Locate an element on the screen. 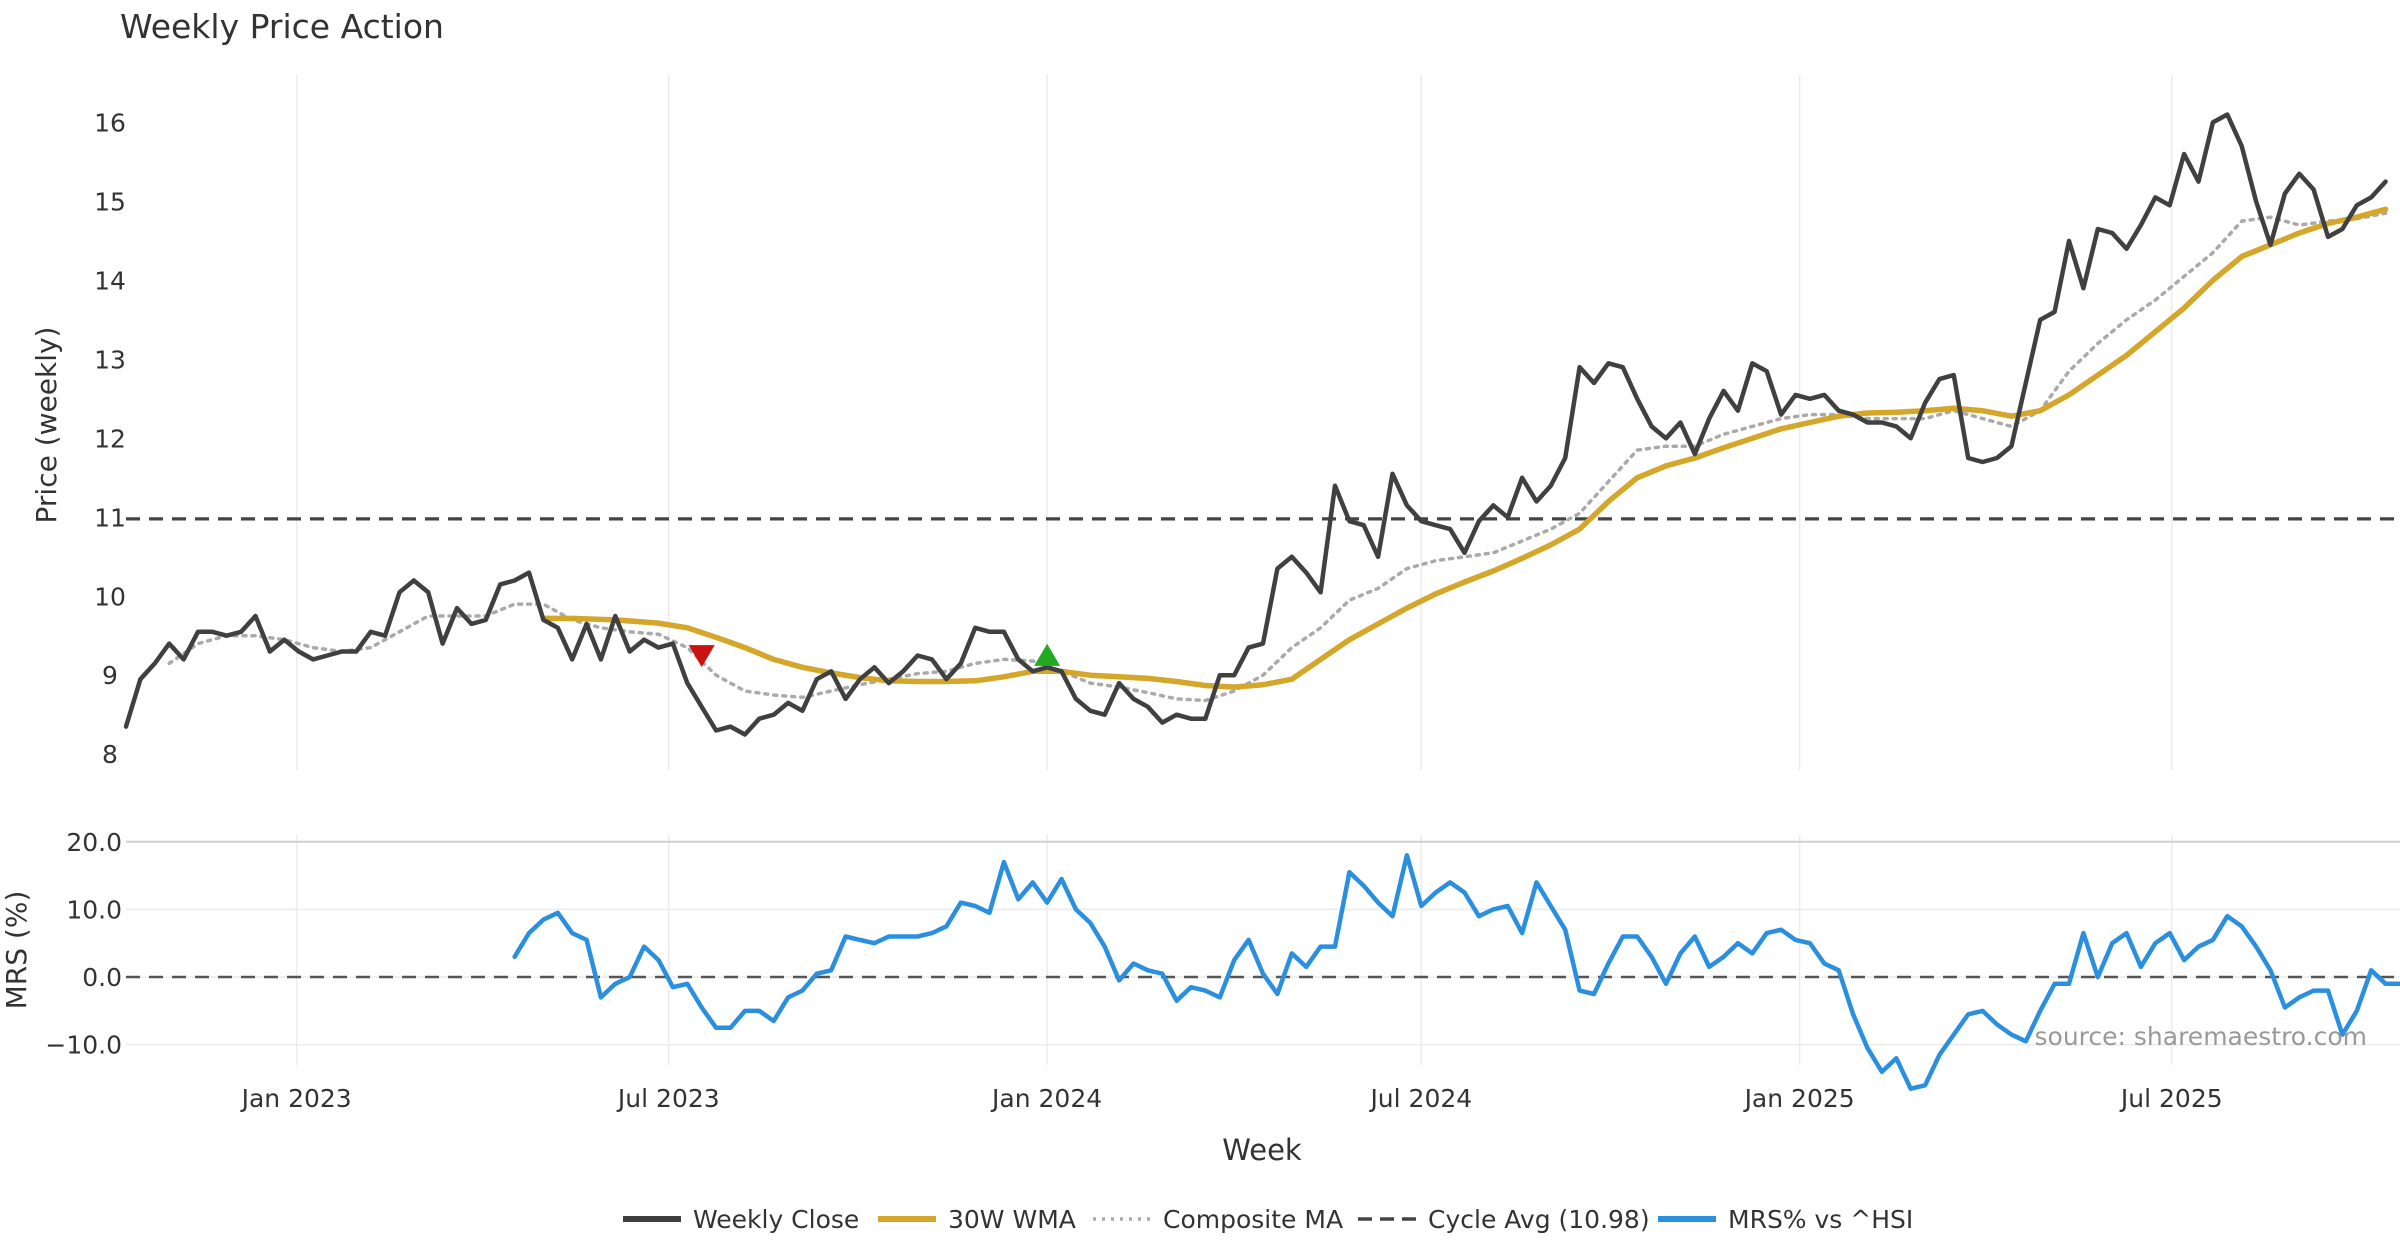  chart-title: Weekly Price Action is located at coordinates (282, 26).